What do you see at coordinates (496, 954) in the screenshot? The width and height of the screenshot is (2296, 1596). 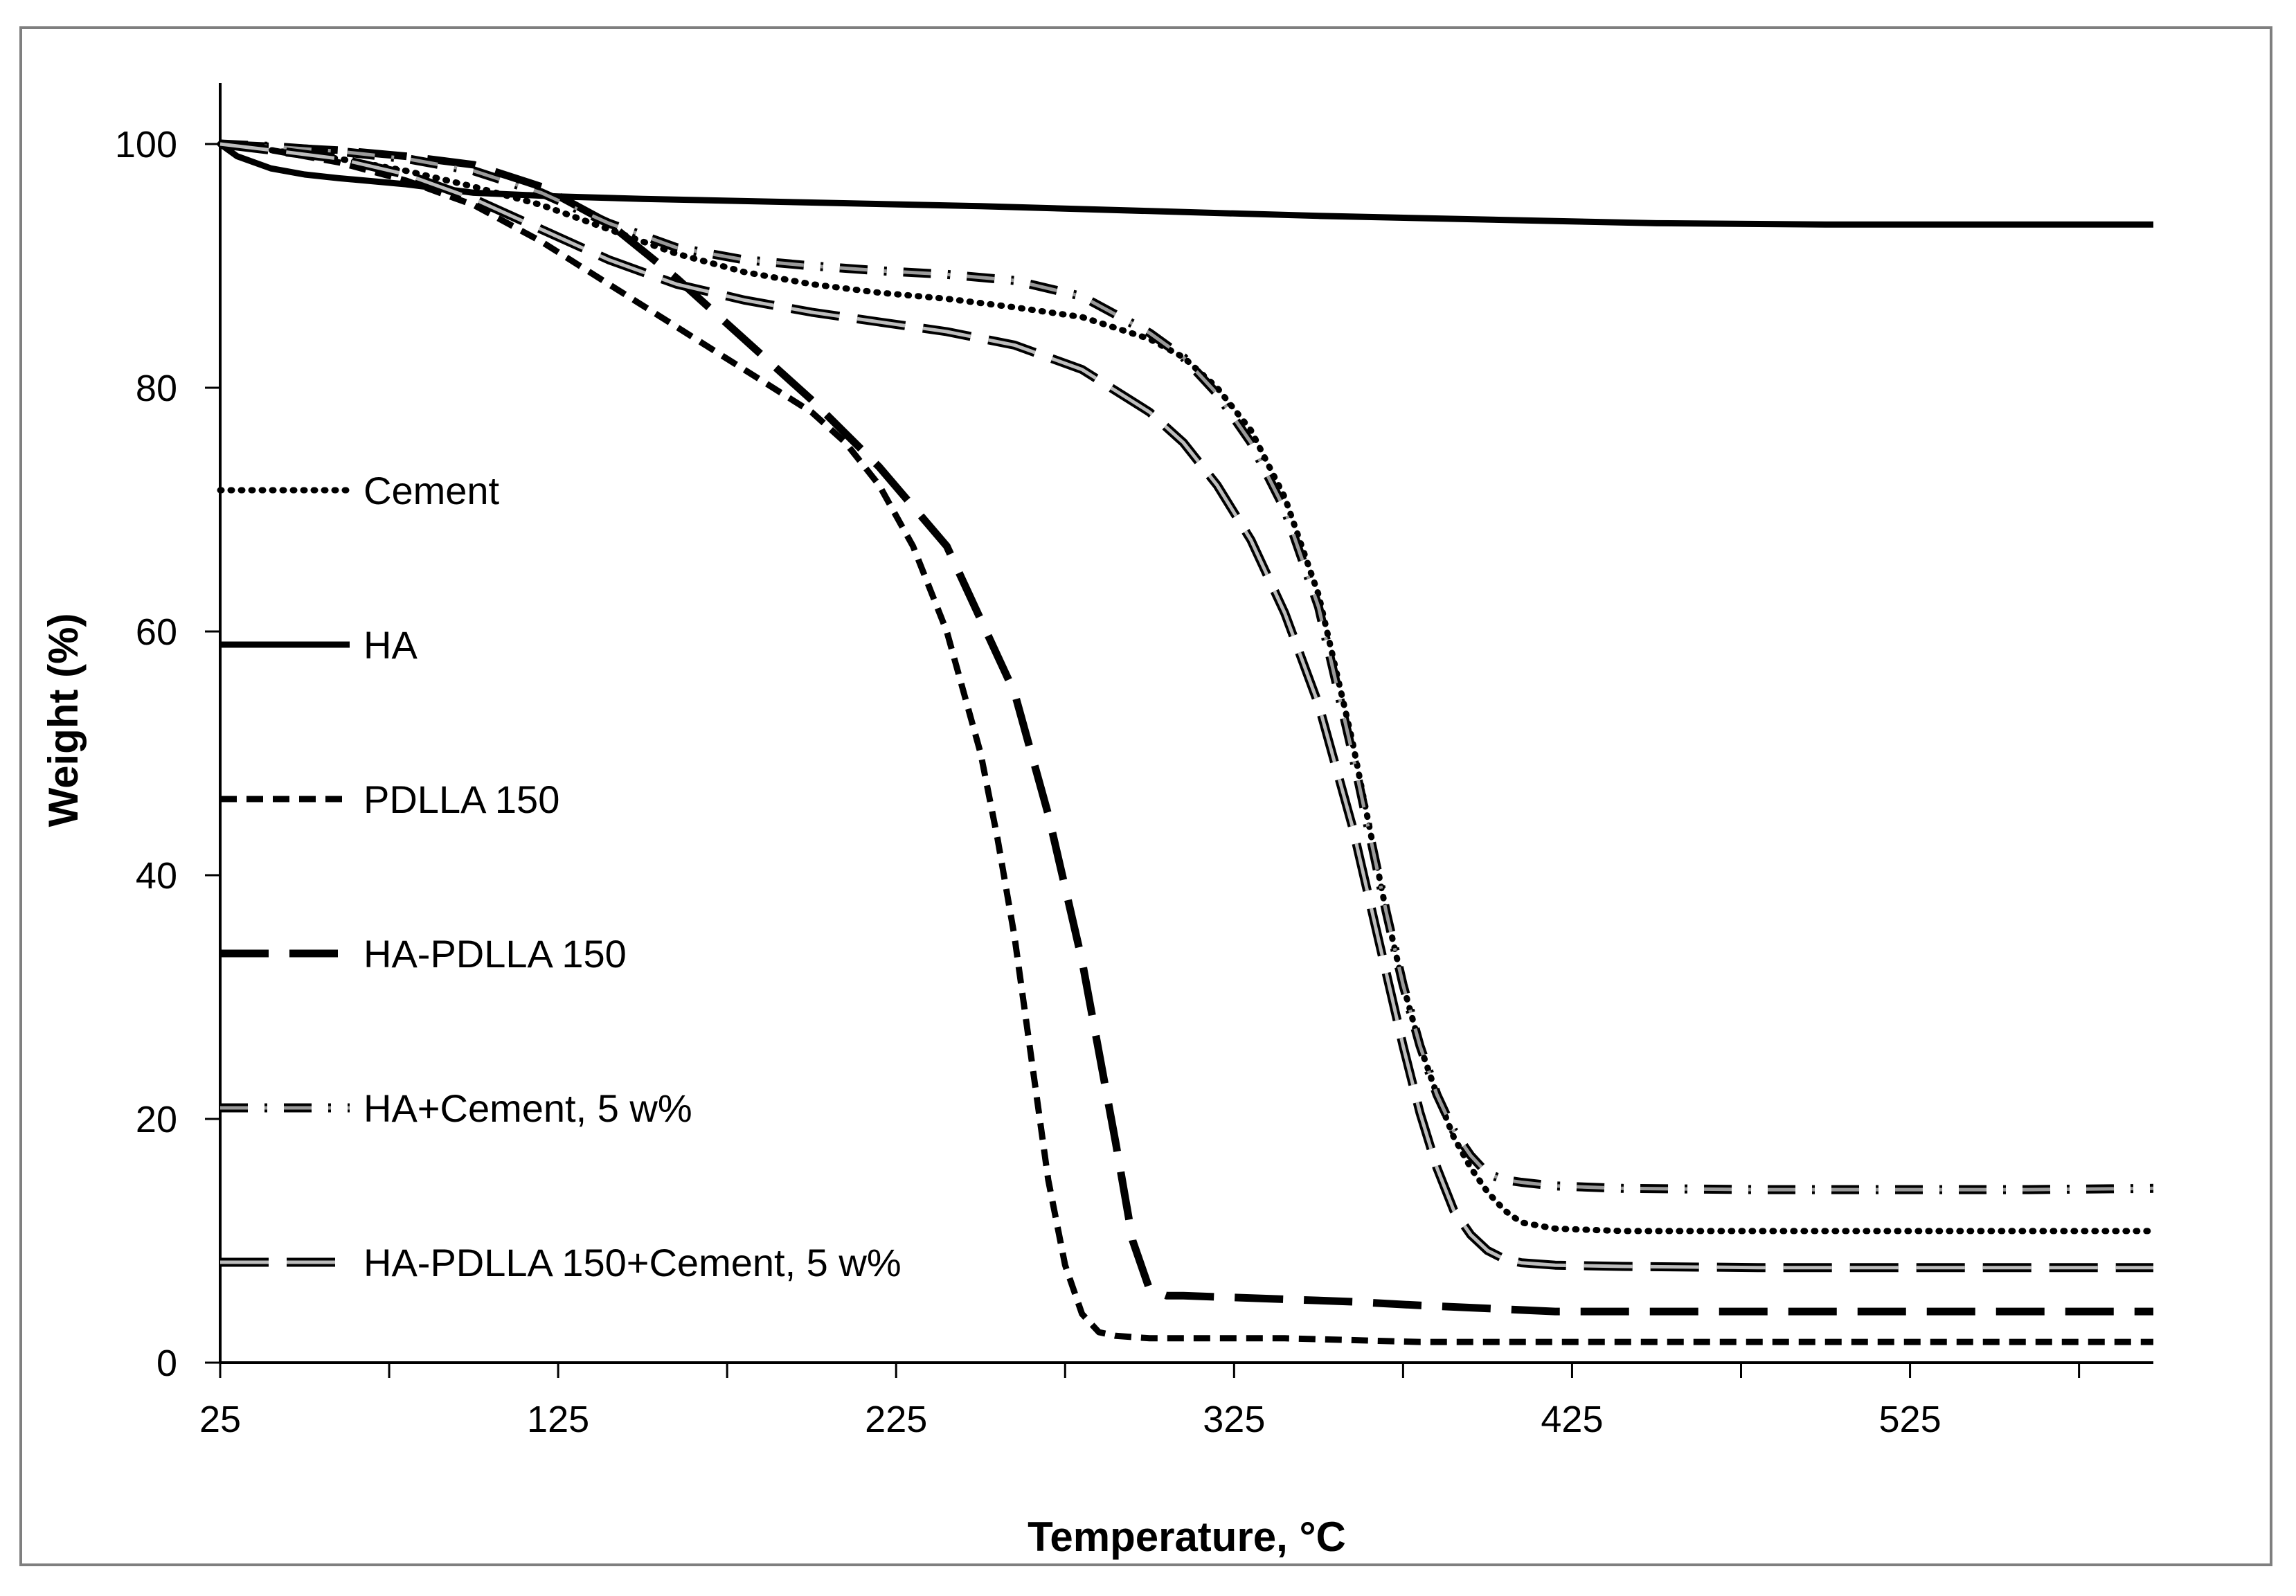 I see `legend-label-ha-pdlla-150: HA-PDLLA 150` at bounding box center [496, 954].